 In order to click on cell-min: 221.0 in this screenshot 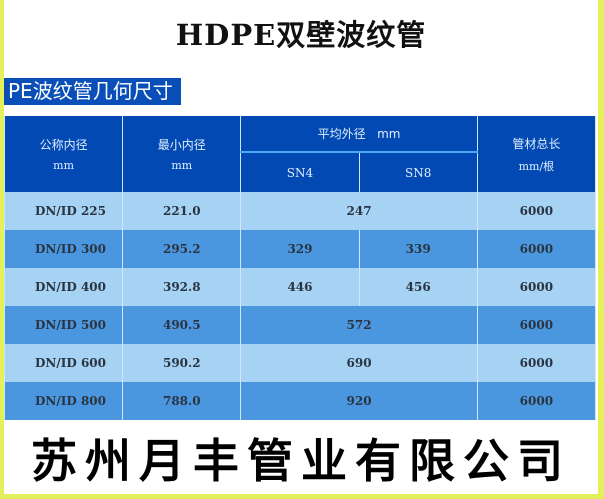, I will do `click(182, 211)`.